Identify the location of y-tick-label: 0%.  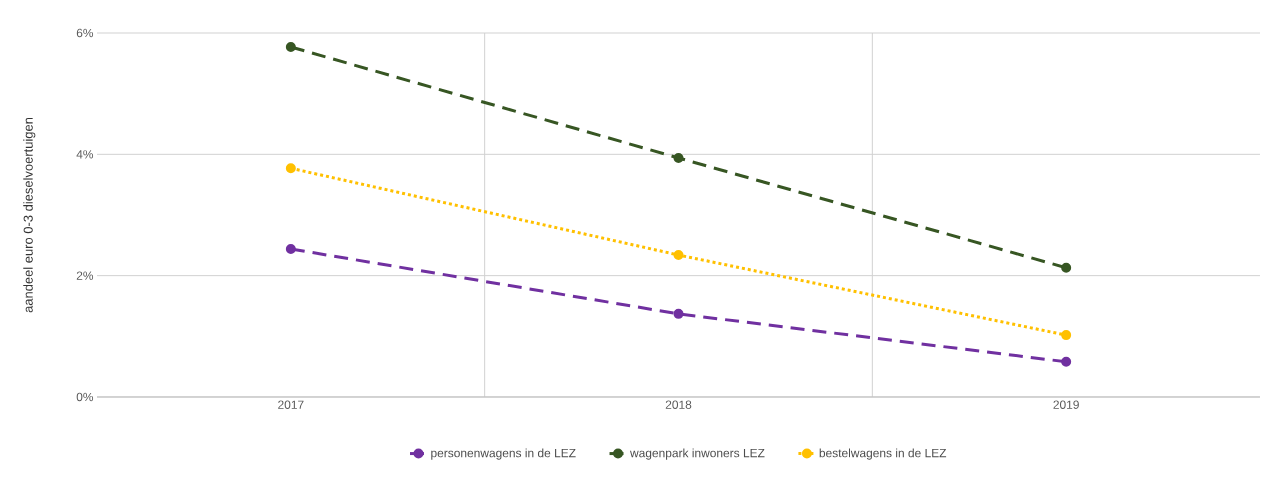
(85, 397).